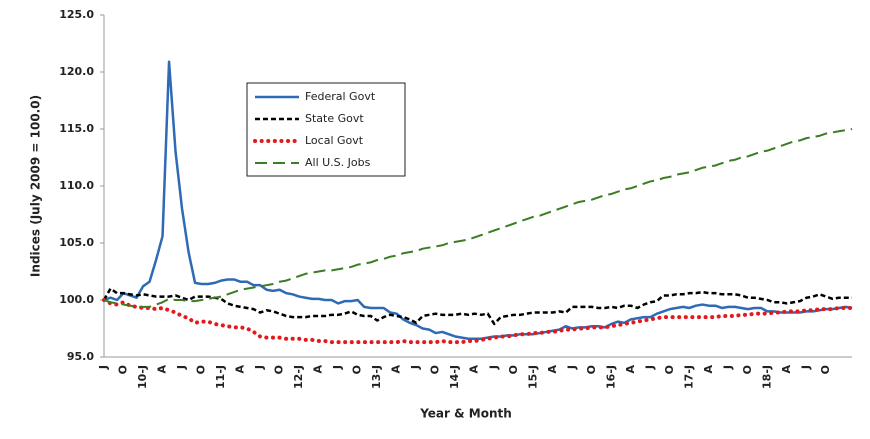 The width and height of the screenshot is (870, 439). What do you see at coordinates (454, 377) in the screenshot?
I see `x-tick-label: 14-J` at bounding box center [454, 377].